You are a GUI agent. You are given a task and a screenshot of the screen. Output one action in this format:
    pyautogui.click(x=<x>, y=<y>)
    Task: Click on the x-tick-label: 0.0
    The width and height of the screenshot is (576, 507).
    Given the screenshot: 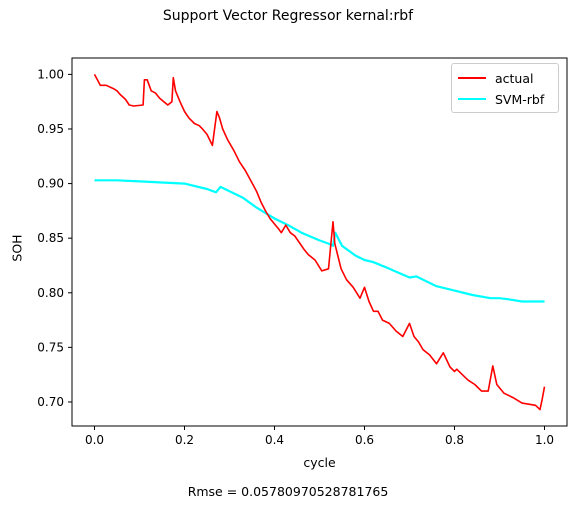 What is the action you would take?
    pyautogui.click(x=94, y=440)
    